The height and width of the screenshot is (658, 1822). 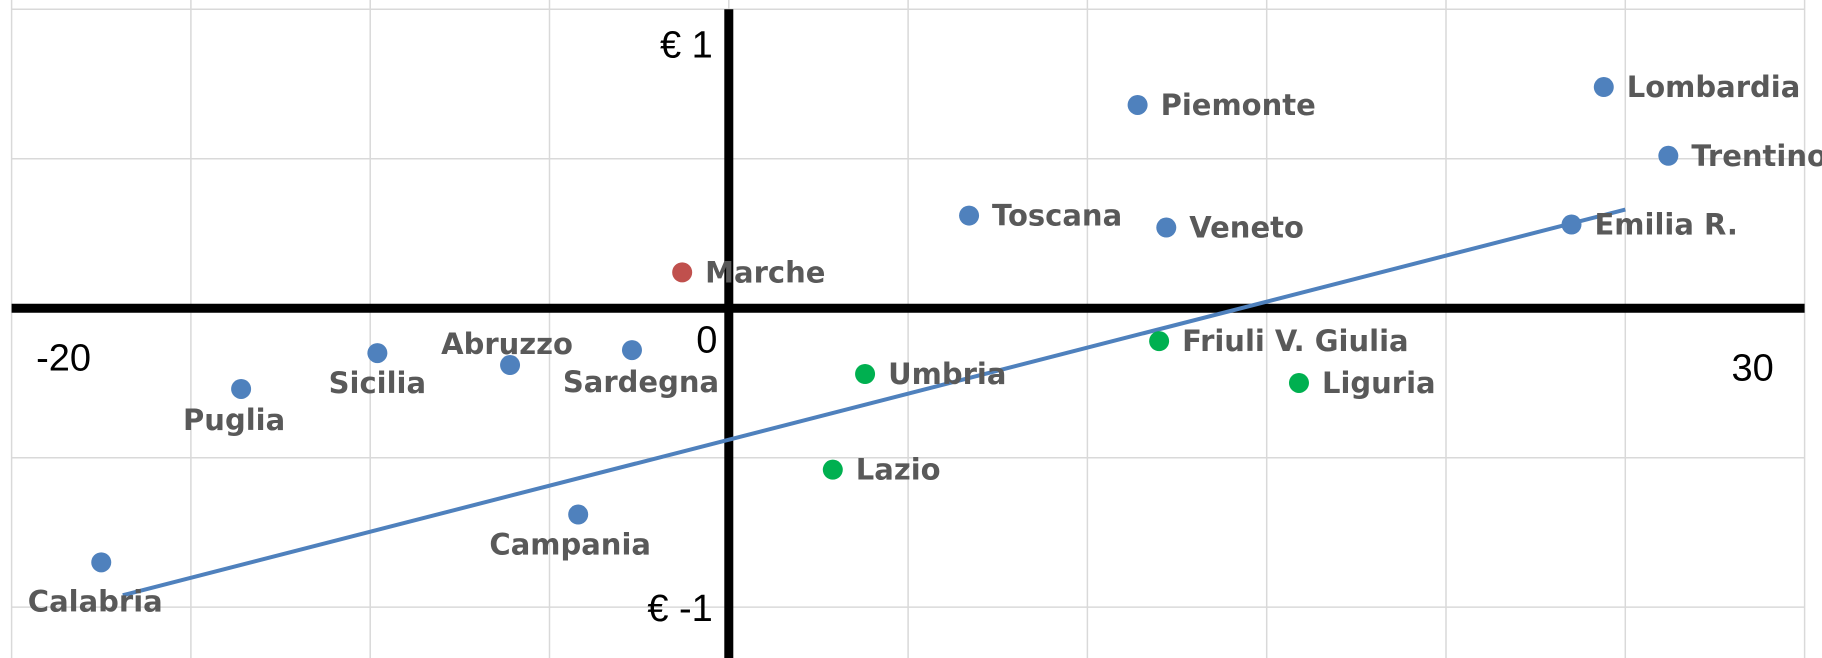 I want to click on point-label: Liguria, so click(x=1379, y=383).